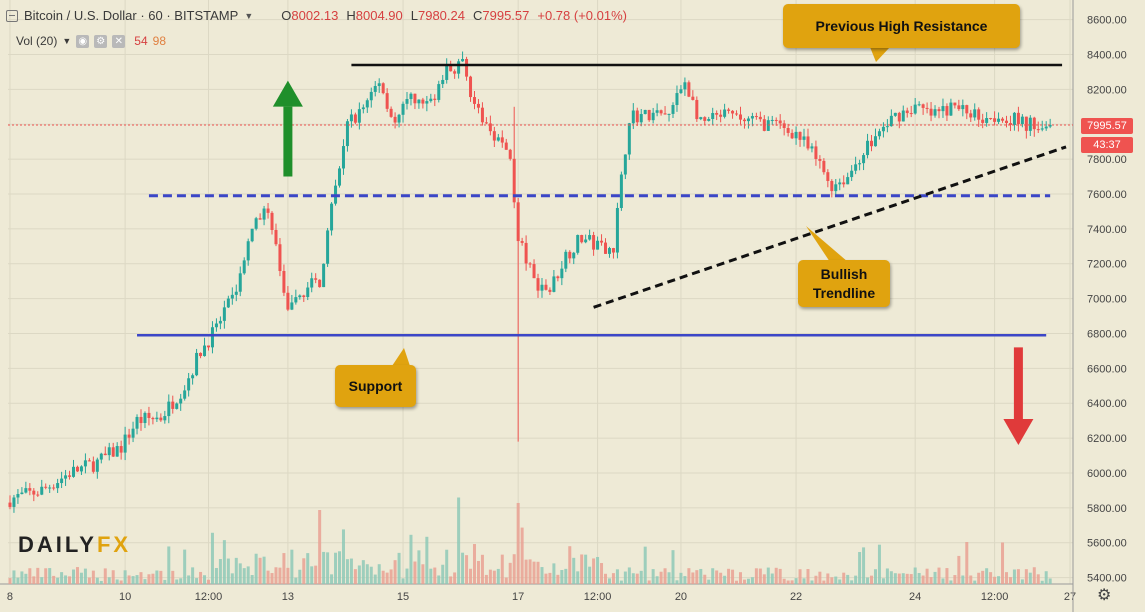 This screenshot has height=612, width=1145. What do you see at coordinates (114, 544) in the screenshot?
I see `logo-text-fx: FX` at bounding box center [114, 544].